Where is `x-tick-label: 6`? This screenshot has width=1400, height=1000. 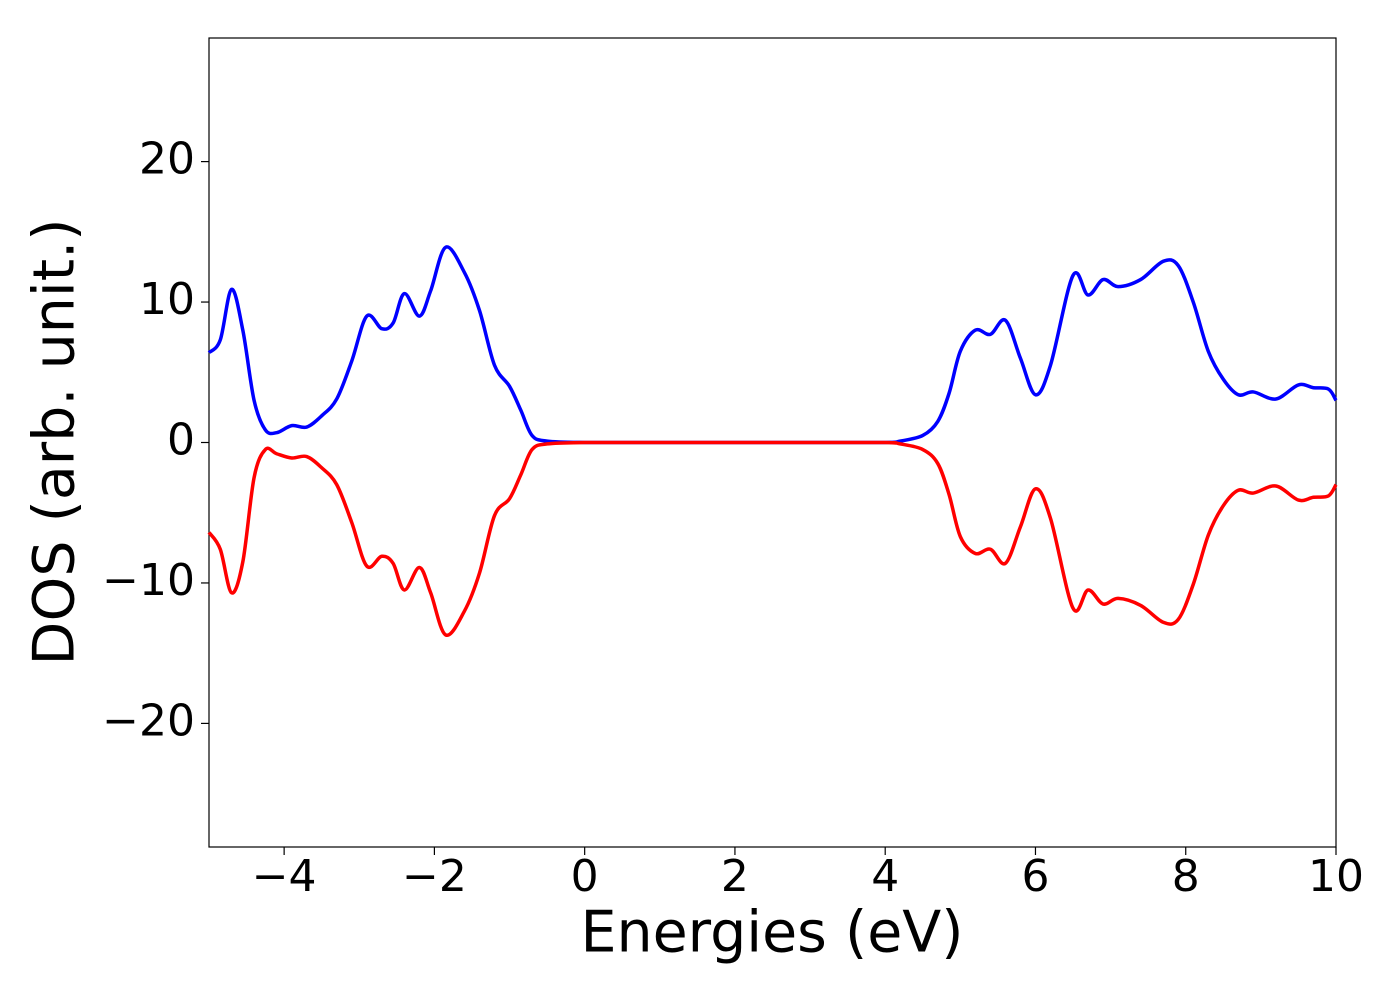 x-tick-label: 6 is located at coordinates (1035, 876).